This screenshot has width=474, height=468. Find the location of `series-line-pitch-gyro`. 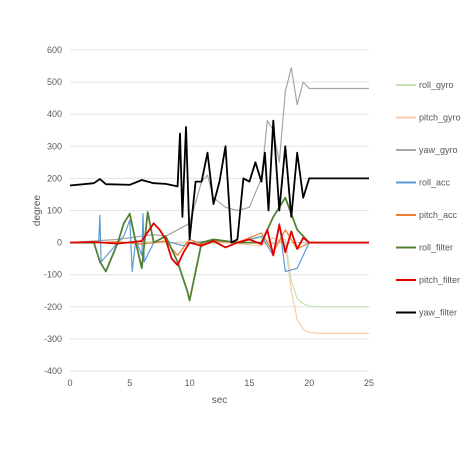

series-line-pitch-gyro is located at coordinates (219, 285).